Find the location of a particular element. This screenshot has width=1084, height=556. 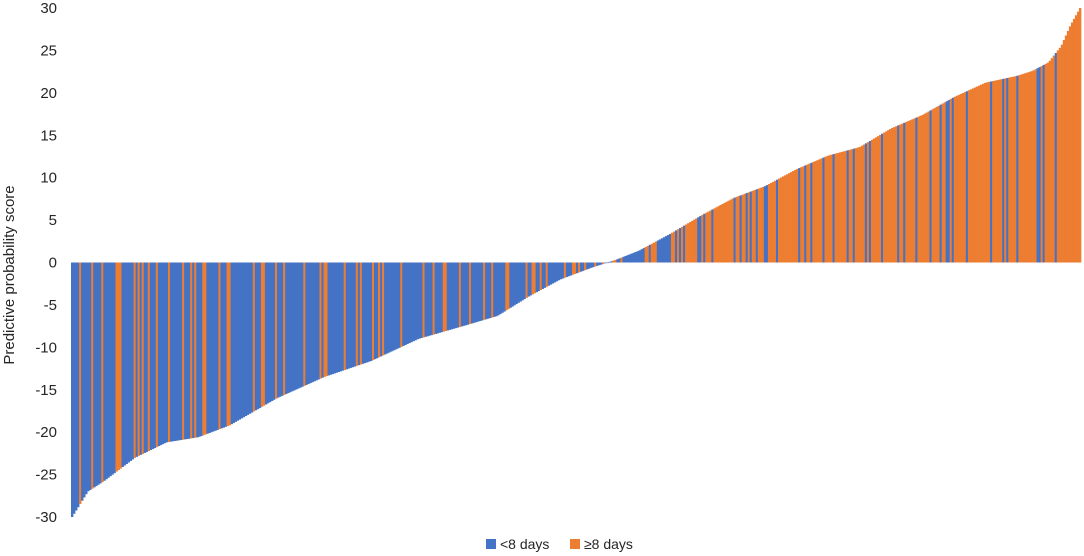

y-tick-label: 20 is located at coordinates (48, 93).